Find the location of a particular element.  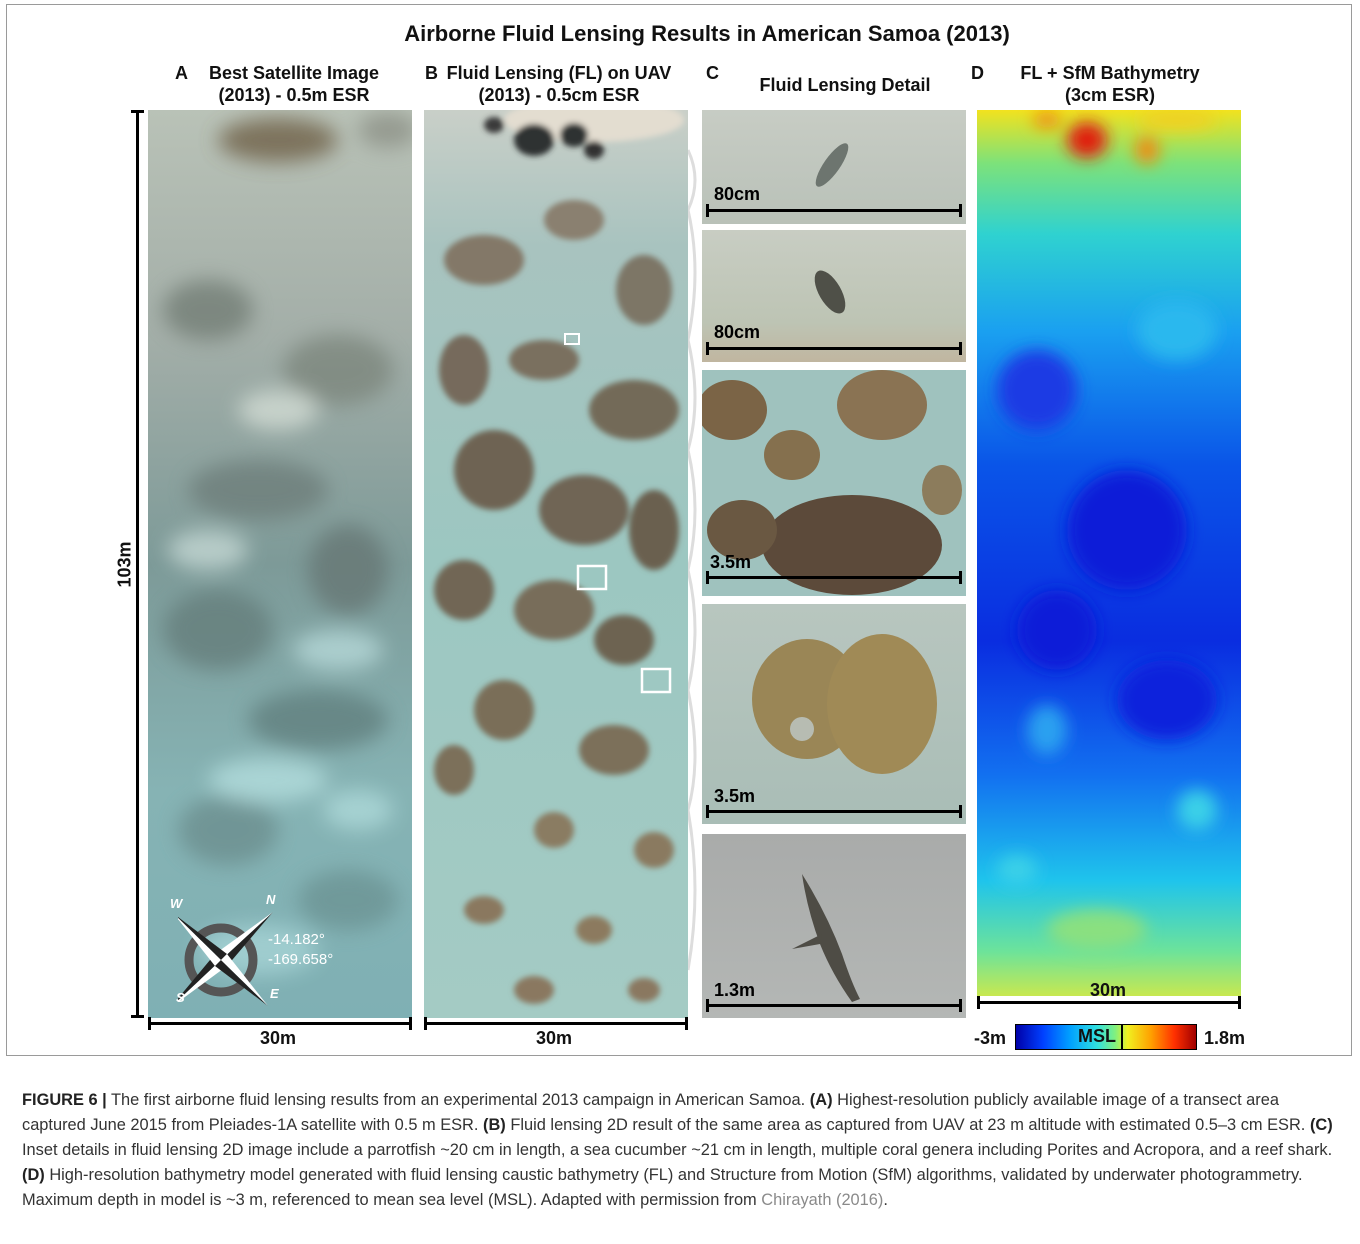

inset-1-label: 80cm is located at coordinates (737, 194).